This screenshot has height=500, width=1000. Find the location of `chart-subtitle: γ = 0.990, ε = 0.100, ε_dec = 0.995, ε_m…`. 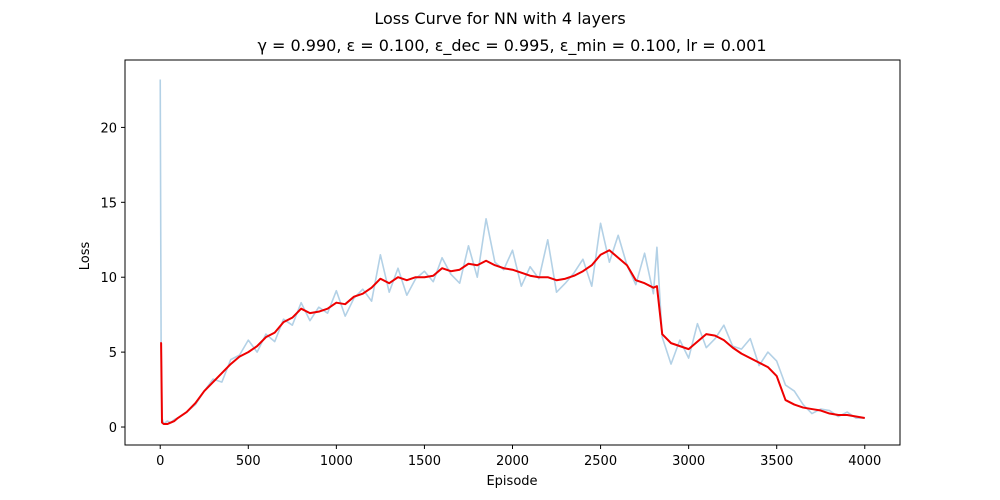

chart-subtitle: γ = 0.990, ε = 0.100, ε_dec = 0.995, ε_m… is located at coordinates (511, 46).